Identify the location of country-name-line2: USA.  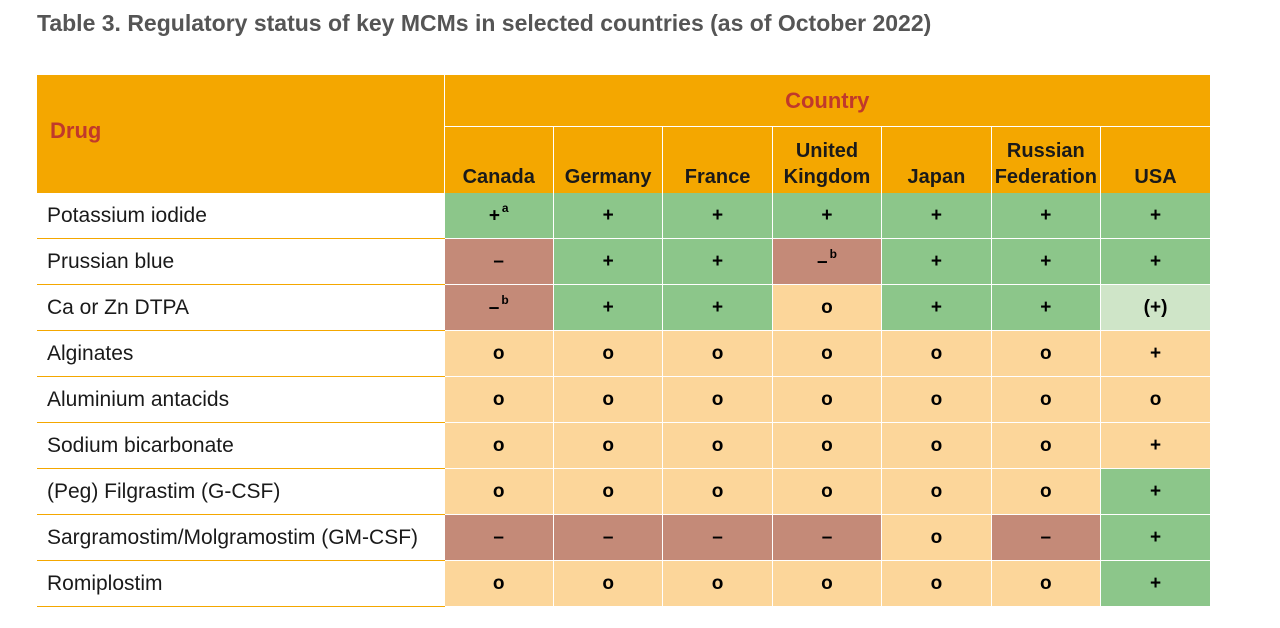
(1155, 177).